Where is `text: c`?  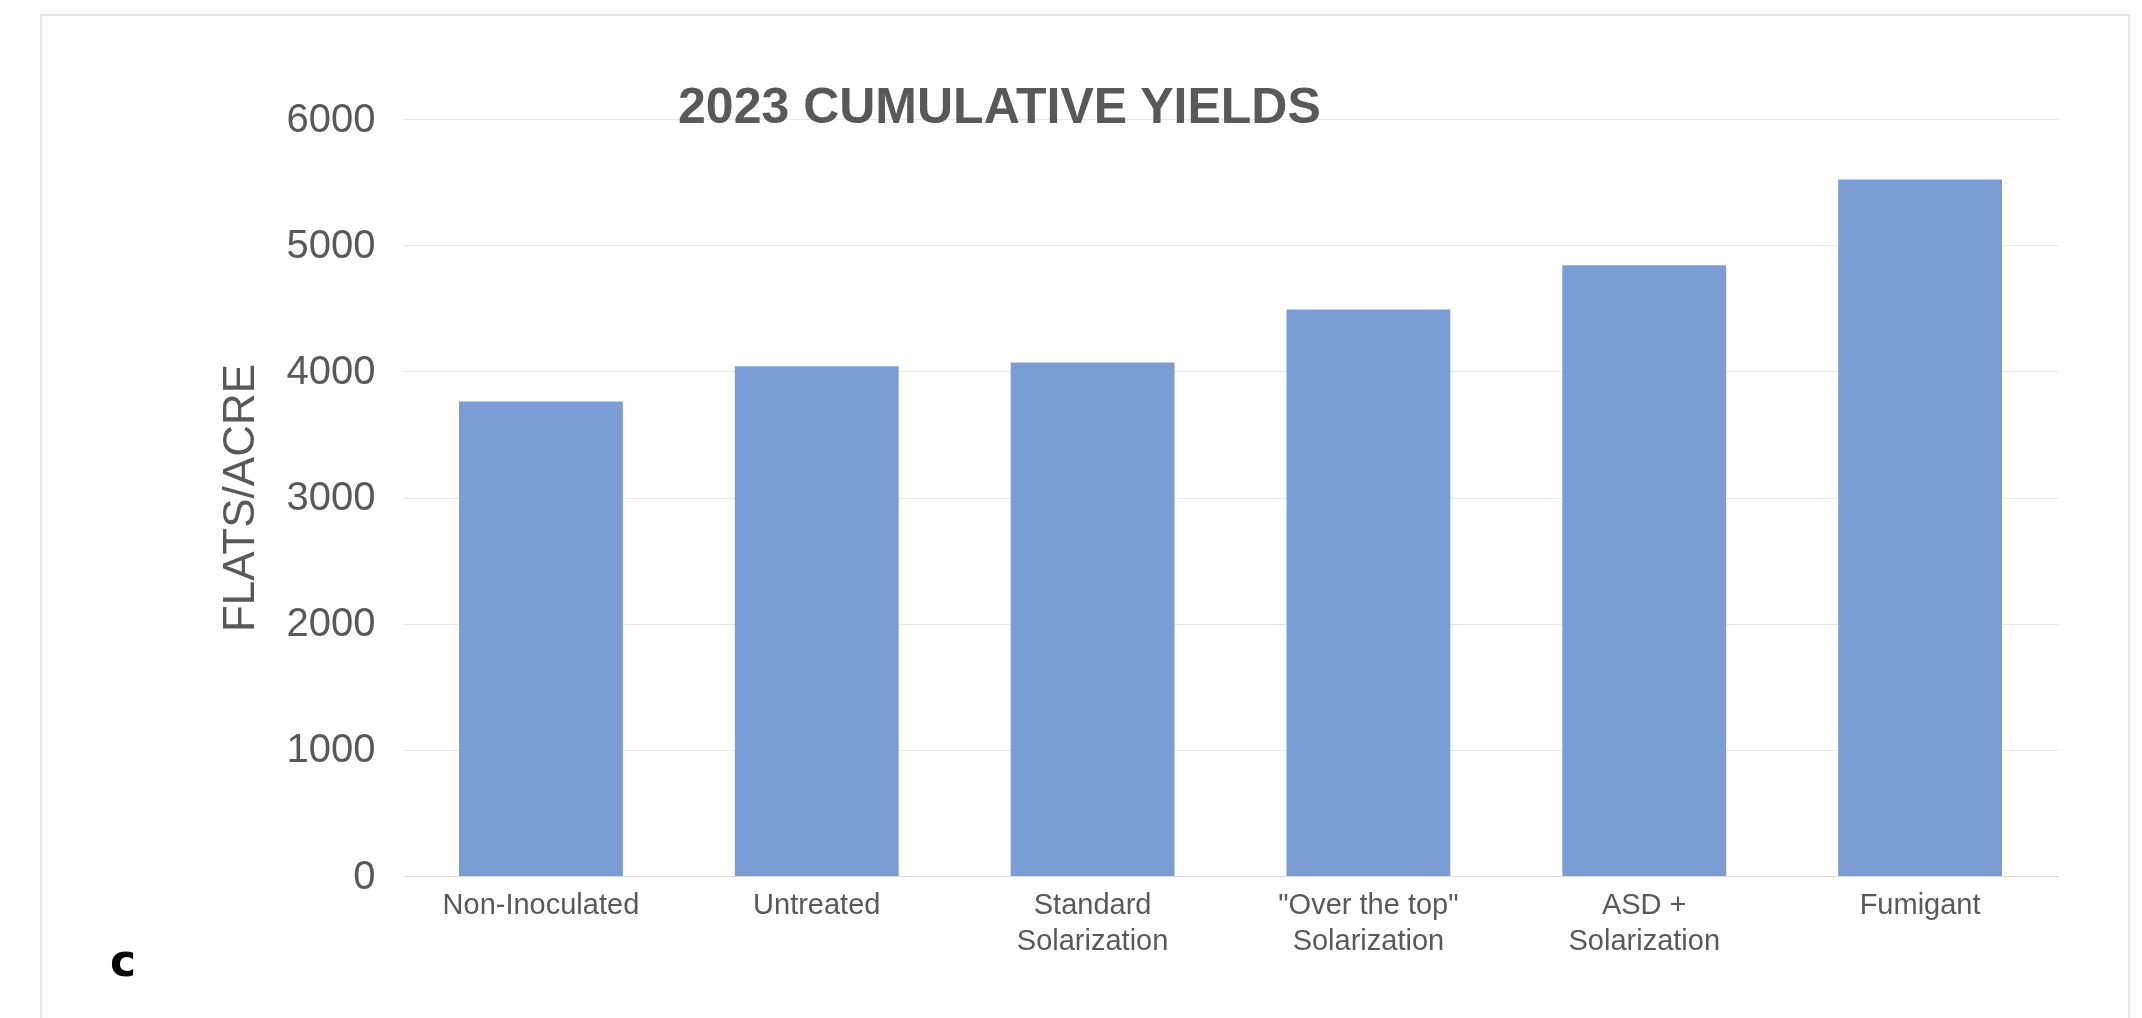 text: c is located at coordinates (123, 960).